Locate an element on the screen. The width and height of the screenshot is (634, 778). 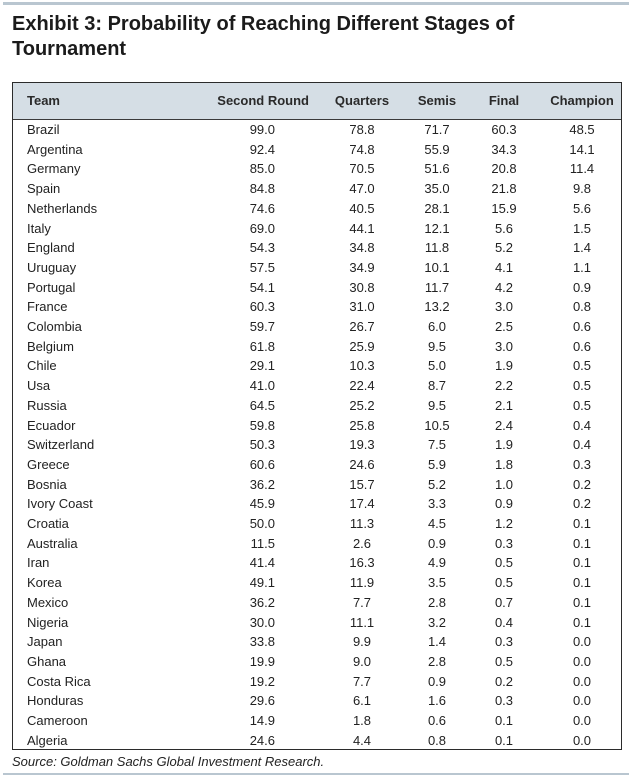
cell-team: Algeria is located at coordinates (47, 740).